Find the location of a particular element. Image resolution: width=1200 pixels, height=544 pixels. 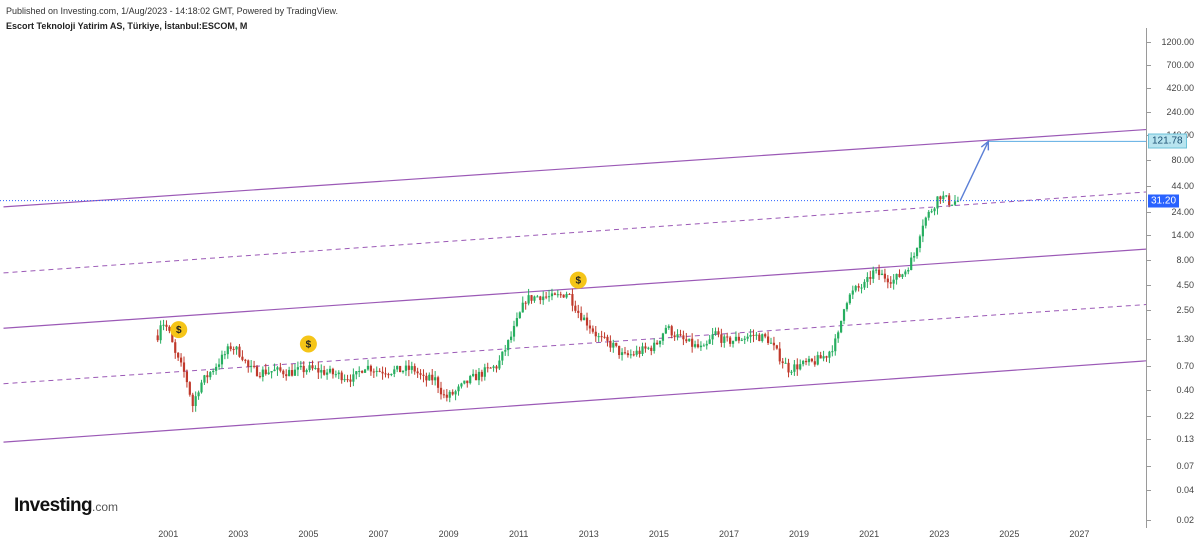

price-tick-label: 0.13 is located at coordinates (1185, 438).